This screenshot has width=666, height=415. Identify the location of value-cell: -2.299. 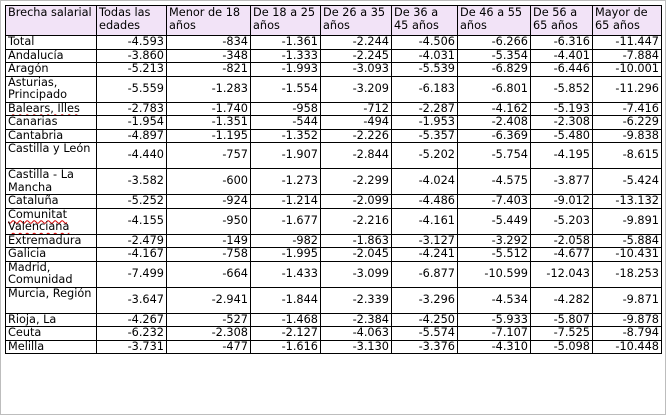
(356, 181).